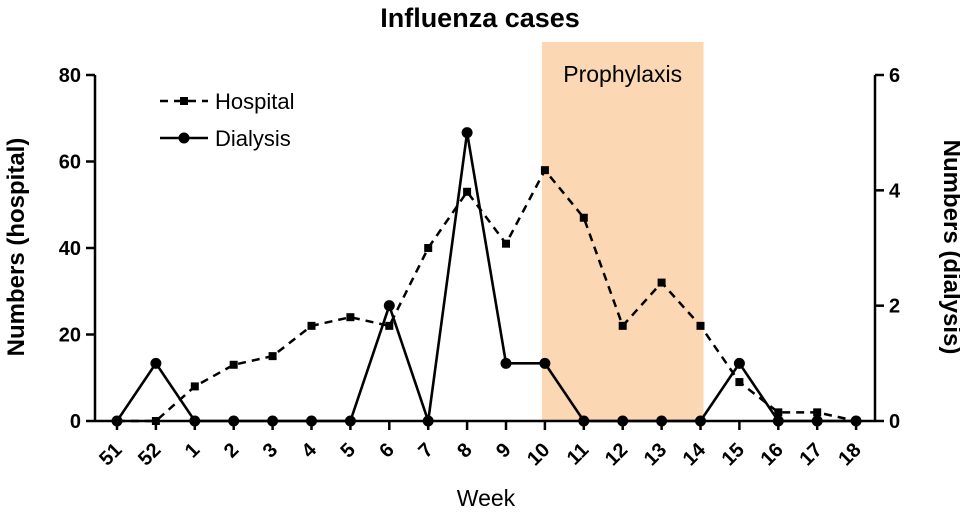  Describe the element at coordinates (616, 454) in the screenshot. I see `x-tick-label: 12` at that location.